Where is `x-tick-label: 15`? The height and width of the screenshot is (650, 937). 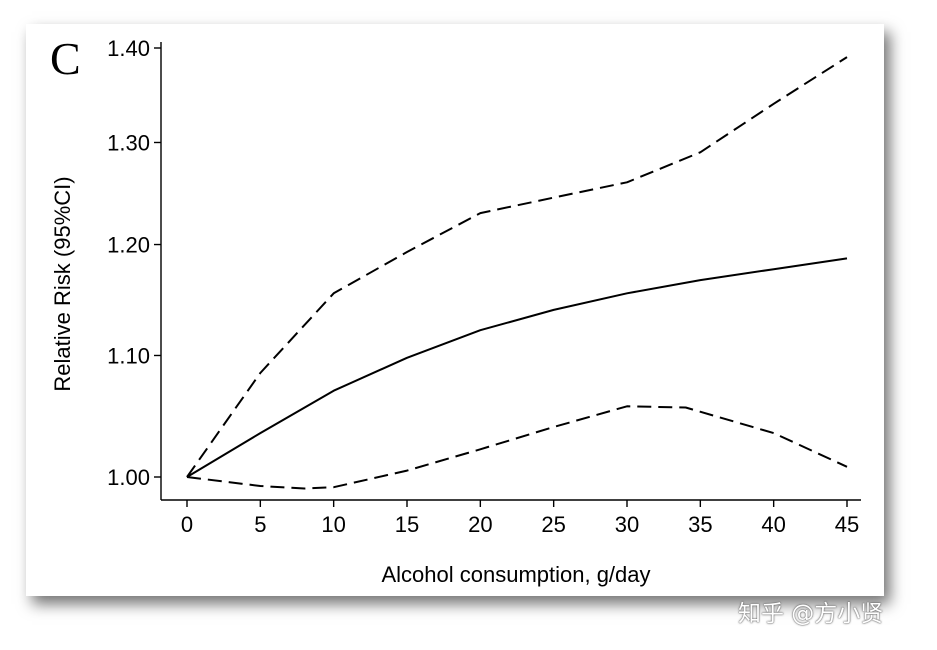 x-tick-label: 15 is located at coordinates (407, 524).